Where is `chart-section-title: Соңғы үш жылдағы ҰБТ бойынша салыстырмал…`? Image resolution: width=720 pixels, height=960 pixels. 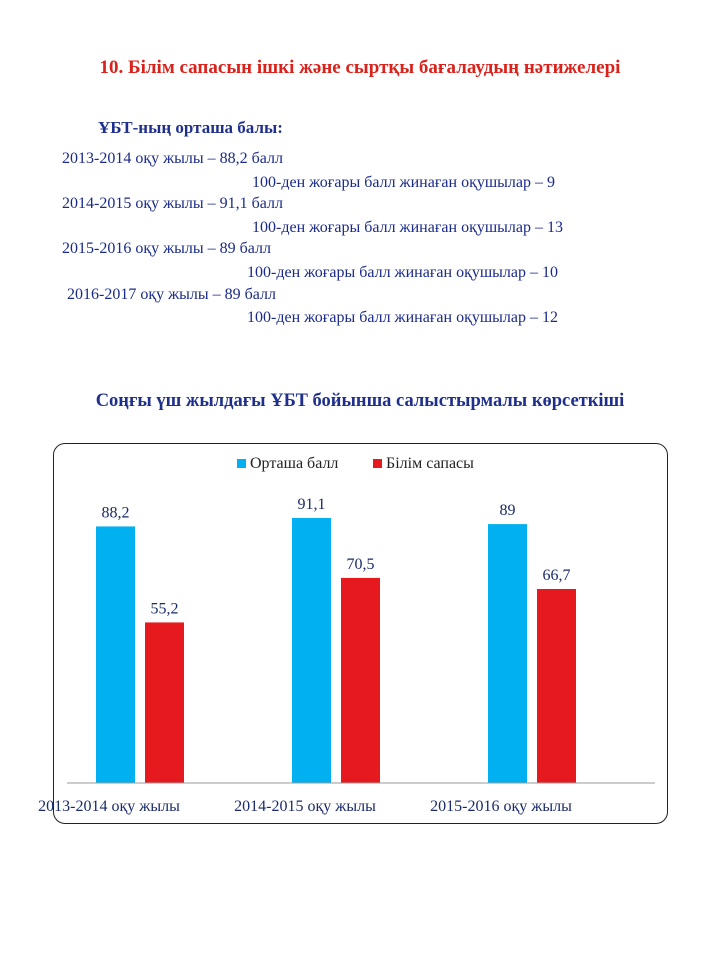 chart-section-title: Соңғы үш жылдағы ҰБТ бойынша салыстырмал… is located at coordinates (360, 401).